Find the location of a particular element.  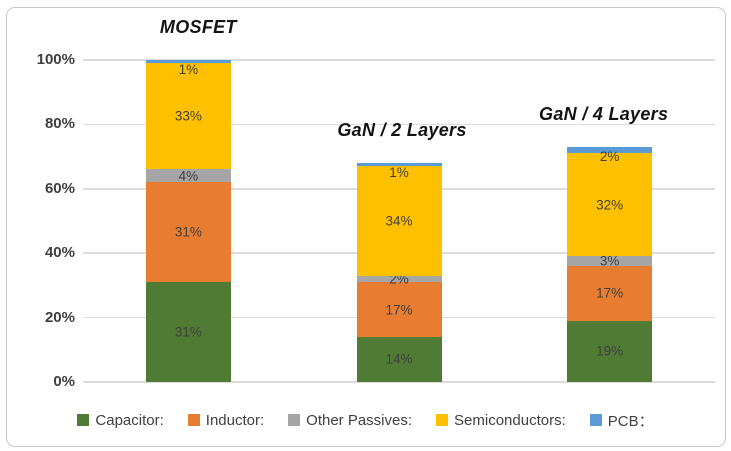

data-label: 19% is located at coordinates (610, 351).